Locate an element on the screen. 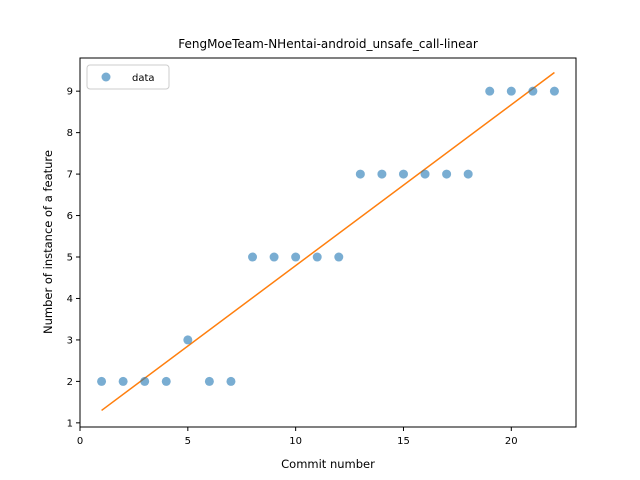 The height and width of the screenshot is (480, 640). x-axis-ticks: 0 5 10 15 20 is located at coordinates (297, 437).